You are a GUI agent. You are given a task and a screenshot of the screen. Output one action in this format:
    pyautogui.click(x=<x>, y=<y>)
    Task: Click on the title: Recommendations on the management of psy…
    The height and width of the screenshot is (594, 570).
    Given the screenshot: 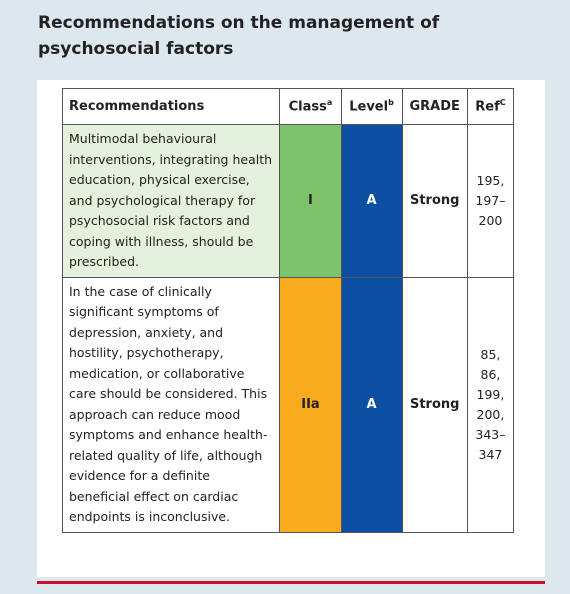 What is the action you would take?
    pyautogui.click(x=239, y=36)
    